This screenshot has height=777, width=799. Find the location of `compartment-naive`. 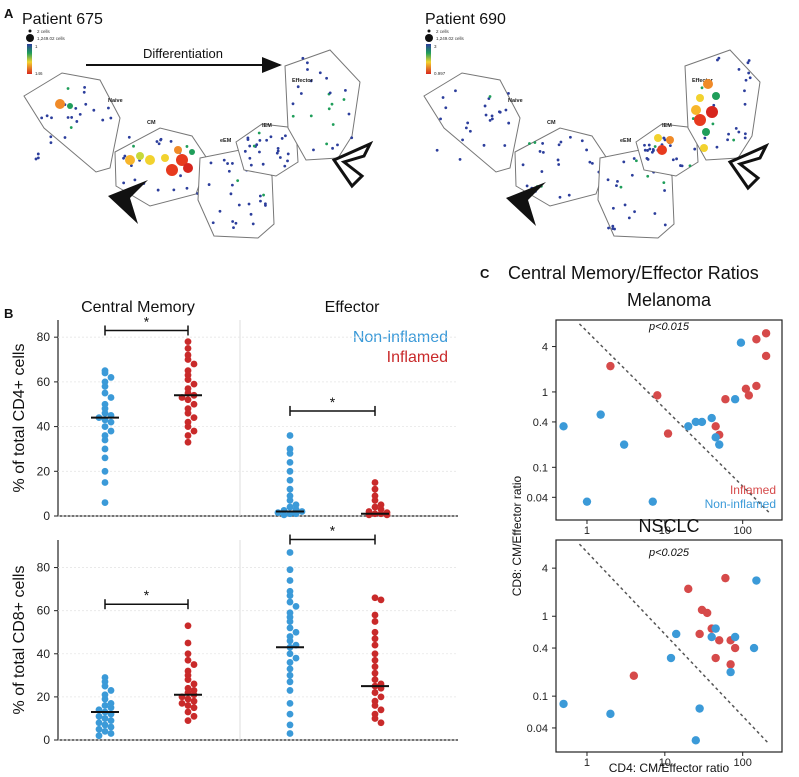

compartment-naive is located at coordinates (72, 122).